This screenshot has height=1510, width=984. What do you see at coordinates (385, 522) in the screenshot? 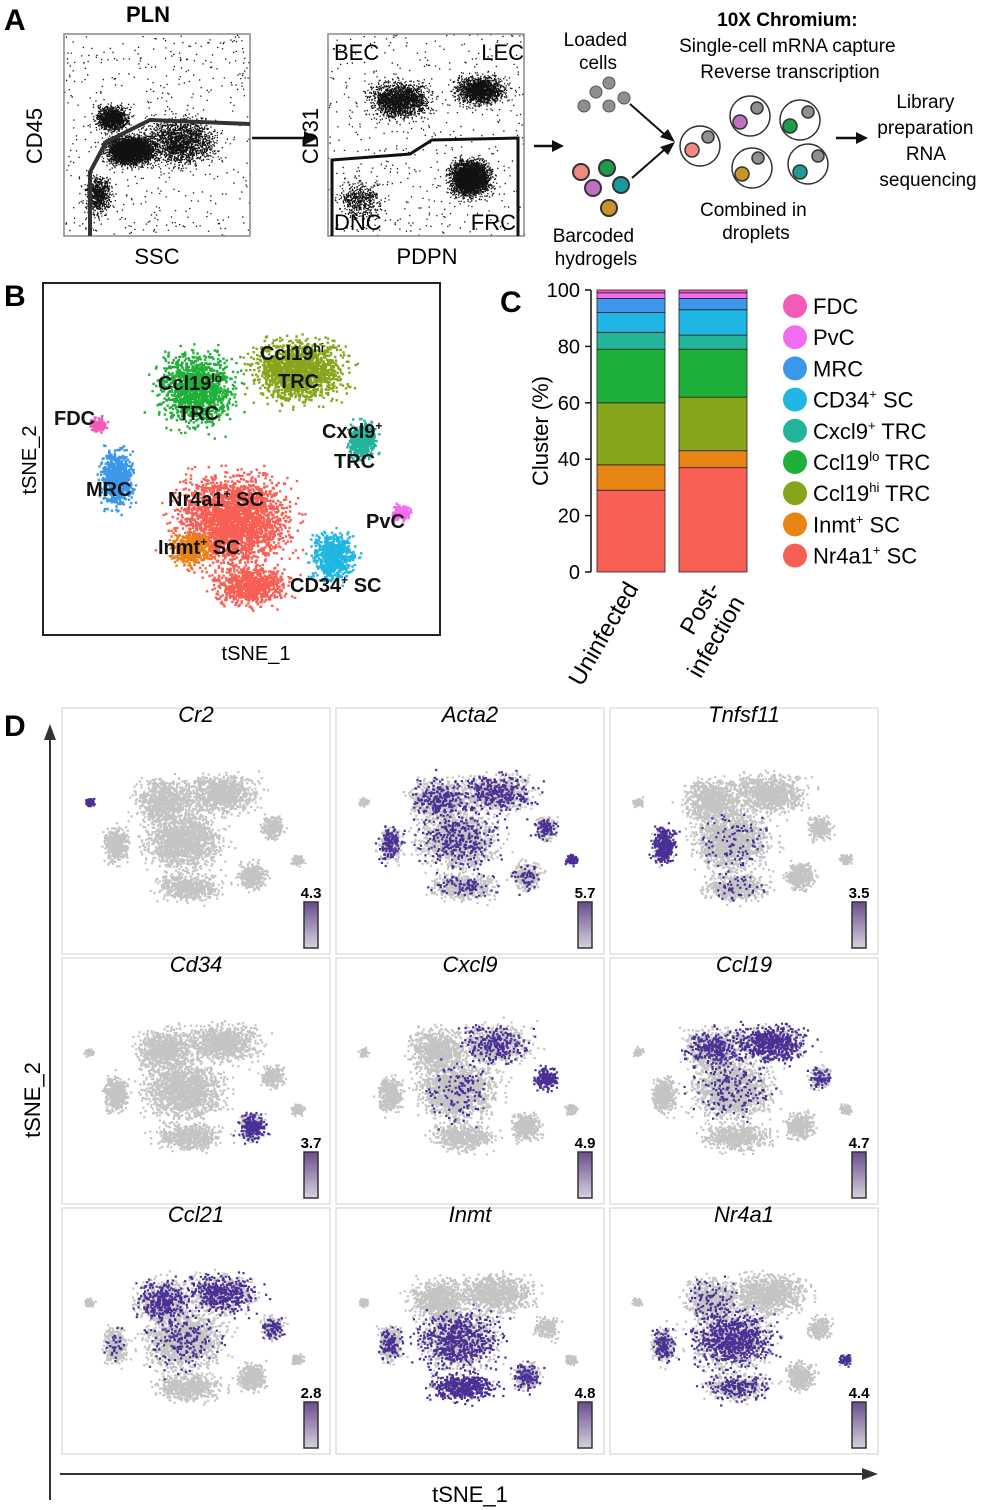
I see `cluster-label-pvc: PvC` at bounding box center [385, 522].